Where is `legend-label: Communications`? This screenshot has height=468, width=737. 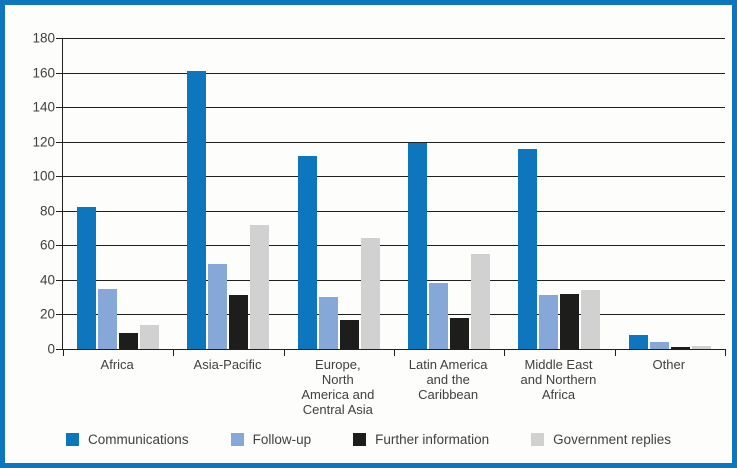 legend-label: Communications is located at coordinates (138, 439).